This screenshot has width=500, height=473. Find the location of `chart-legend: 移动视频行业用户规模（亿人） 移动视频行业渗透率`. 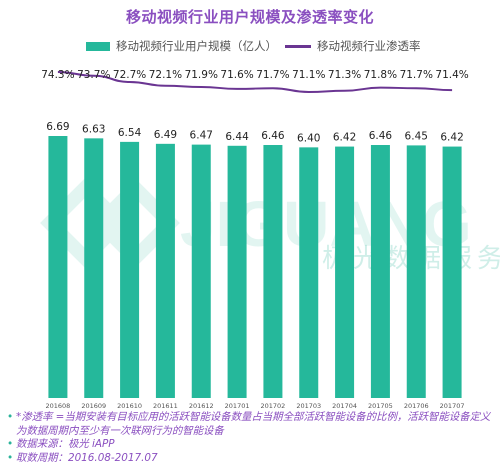

chart-legend: 移动视频行业用户规模（亿人） 移动视频行业渗透率 is located at coordinates (250, 47).